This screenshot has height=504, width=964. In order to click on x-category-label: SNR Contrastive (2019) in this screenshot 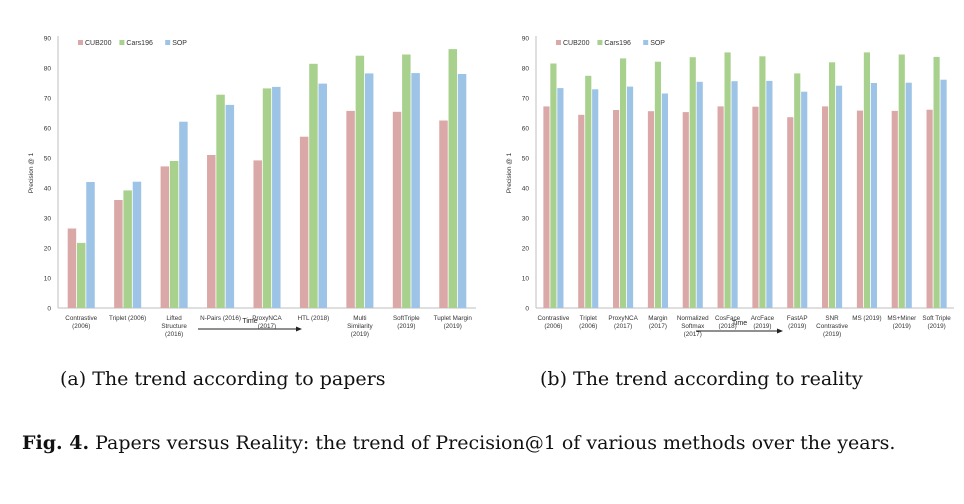, I will do `click(832, 326)`.